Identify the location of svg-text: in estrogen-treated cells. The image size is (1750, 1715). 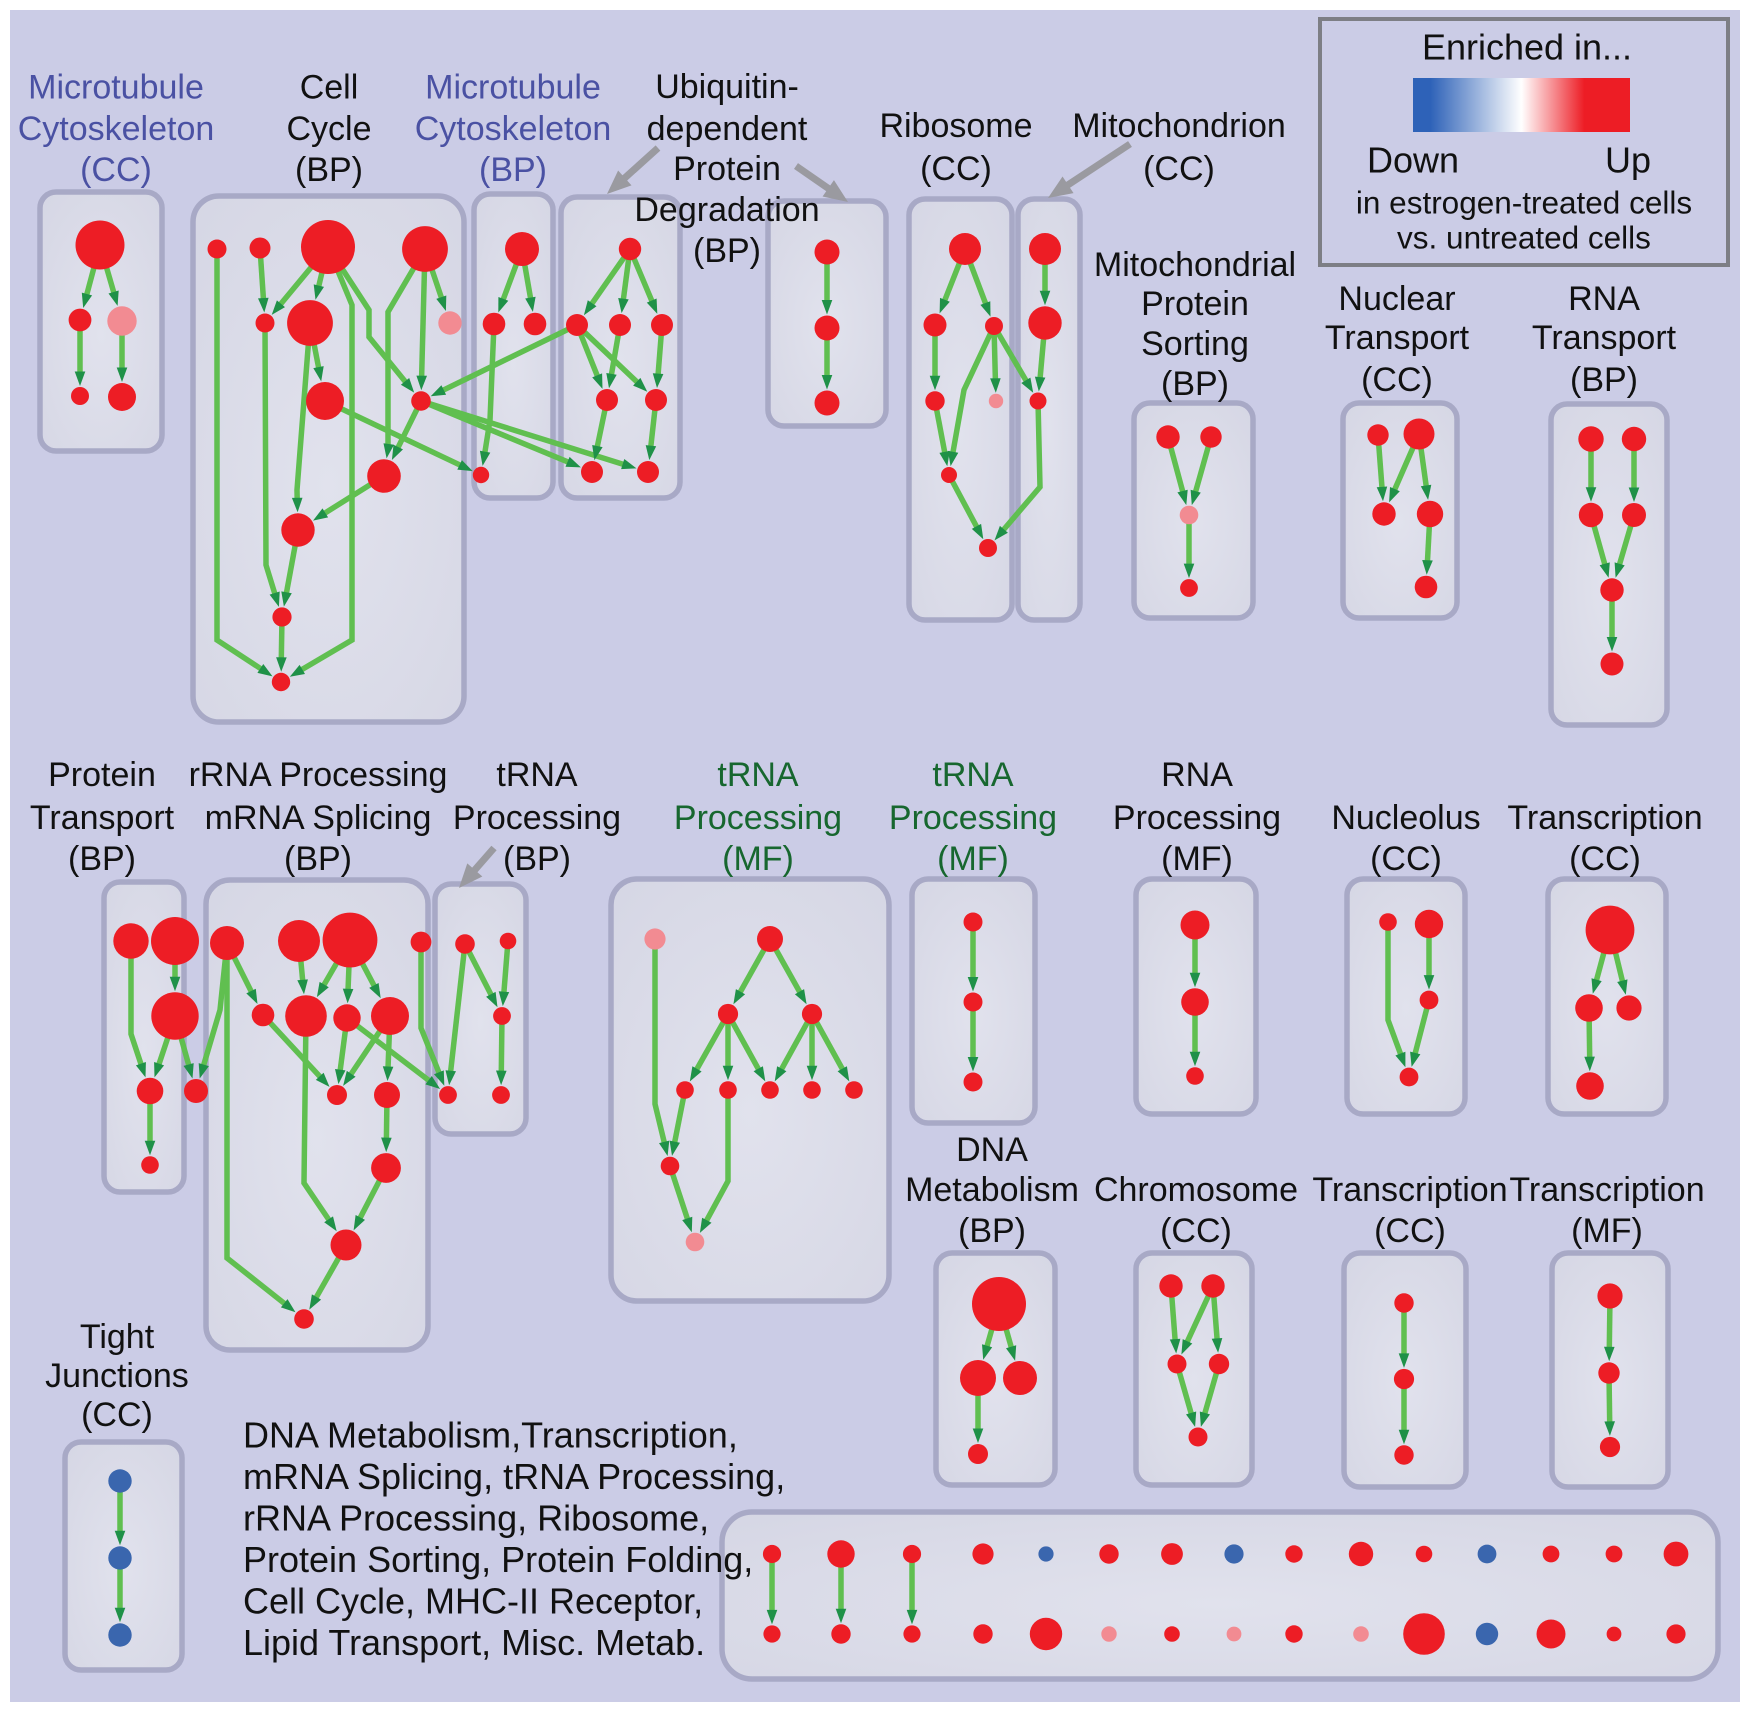
(1524, 202).